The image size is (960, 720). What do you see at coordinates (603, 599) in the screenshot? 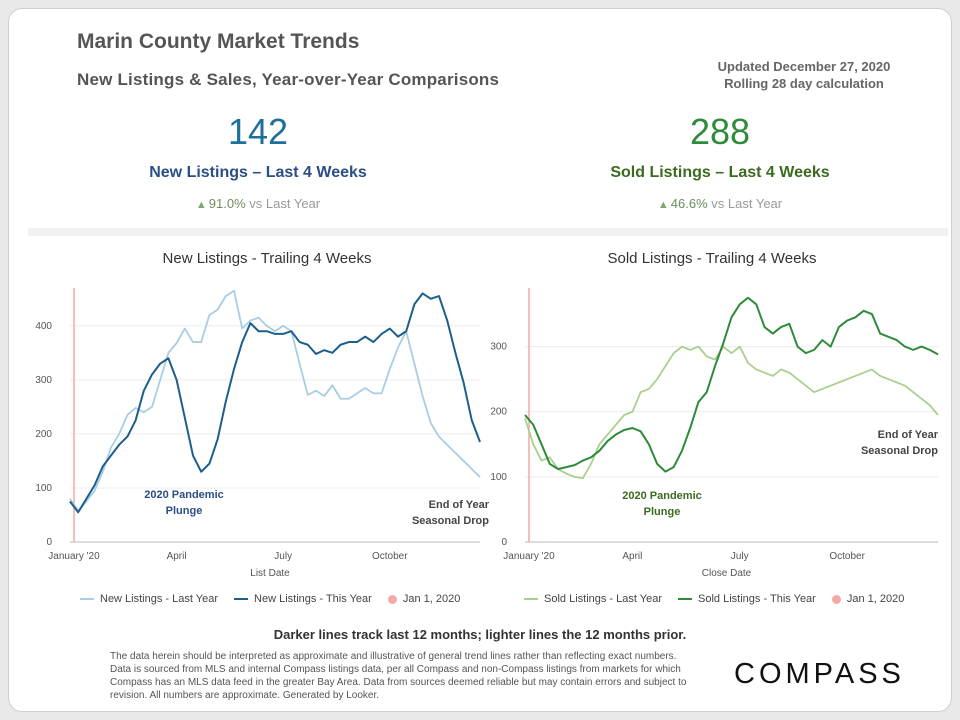
I see `legend-label: Sold Listings - Last Year` at bounding box center [603, 599].